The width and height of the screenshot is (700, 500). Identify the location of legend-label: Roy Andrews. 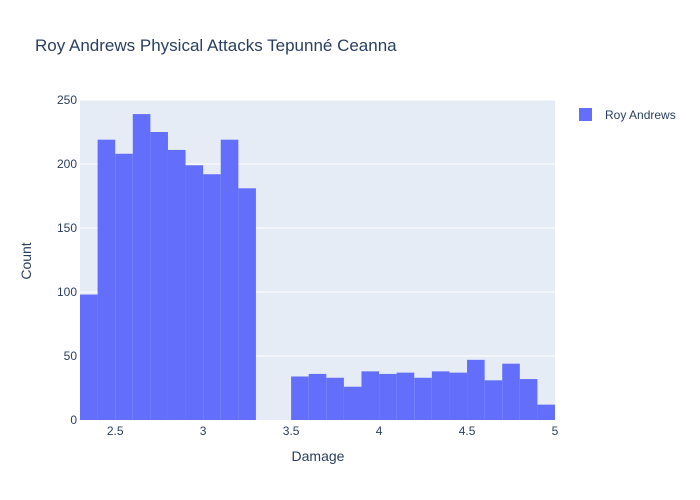
(640, 115).